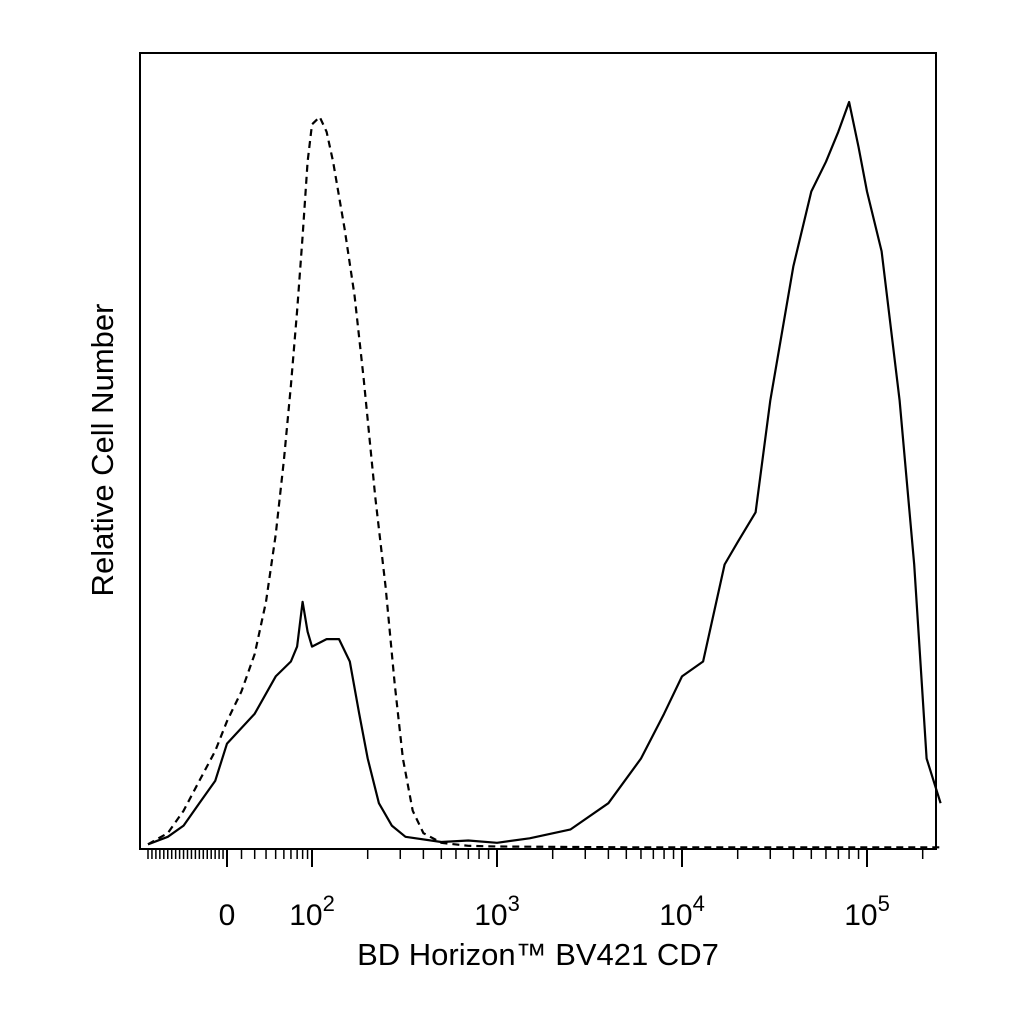 This screenshot has height=1024, width=1024. Describe the element at coordinates (102, 450) in the screenshot. I see `y-axis-title: Relative Cell Number` at that location.